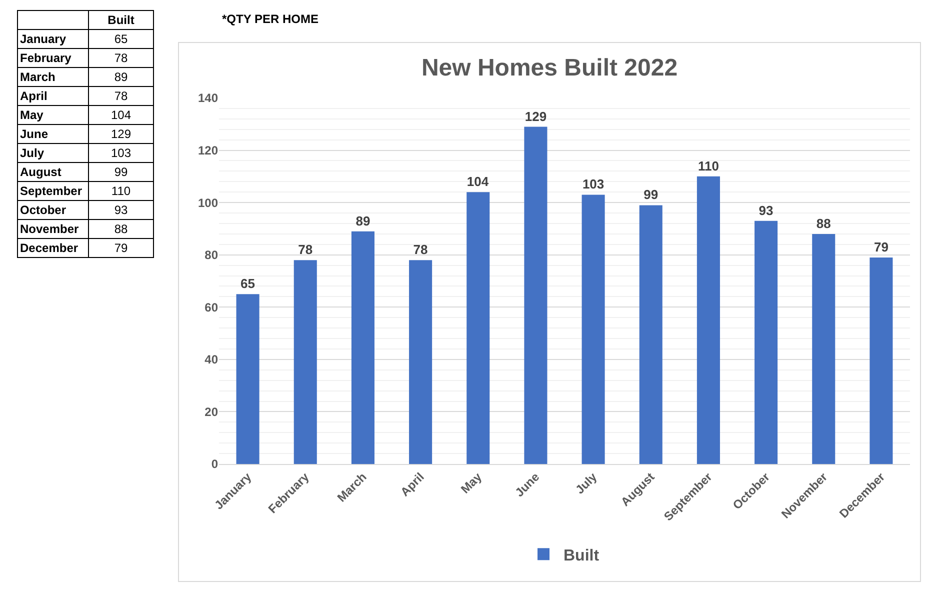  Describe the element at coordinates (53, 115) in the screenshot. I see `category-label: May` at that location.